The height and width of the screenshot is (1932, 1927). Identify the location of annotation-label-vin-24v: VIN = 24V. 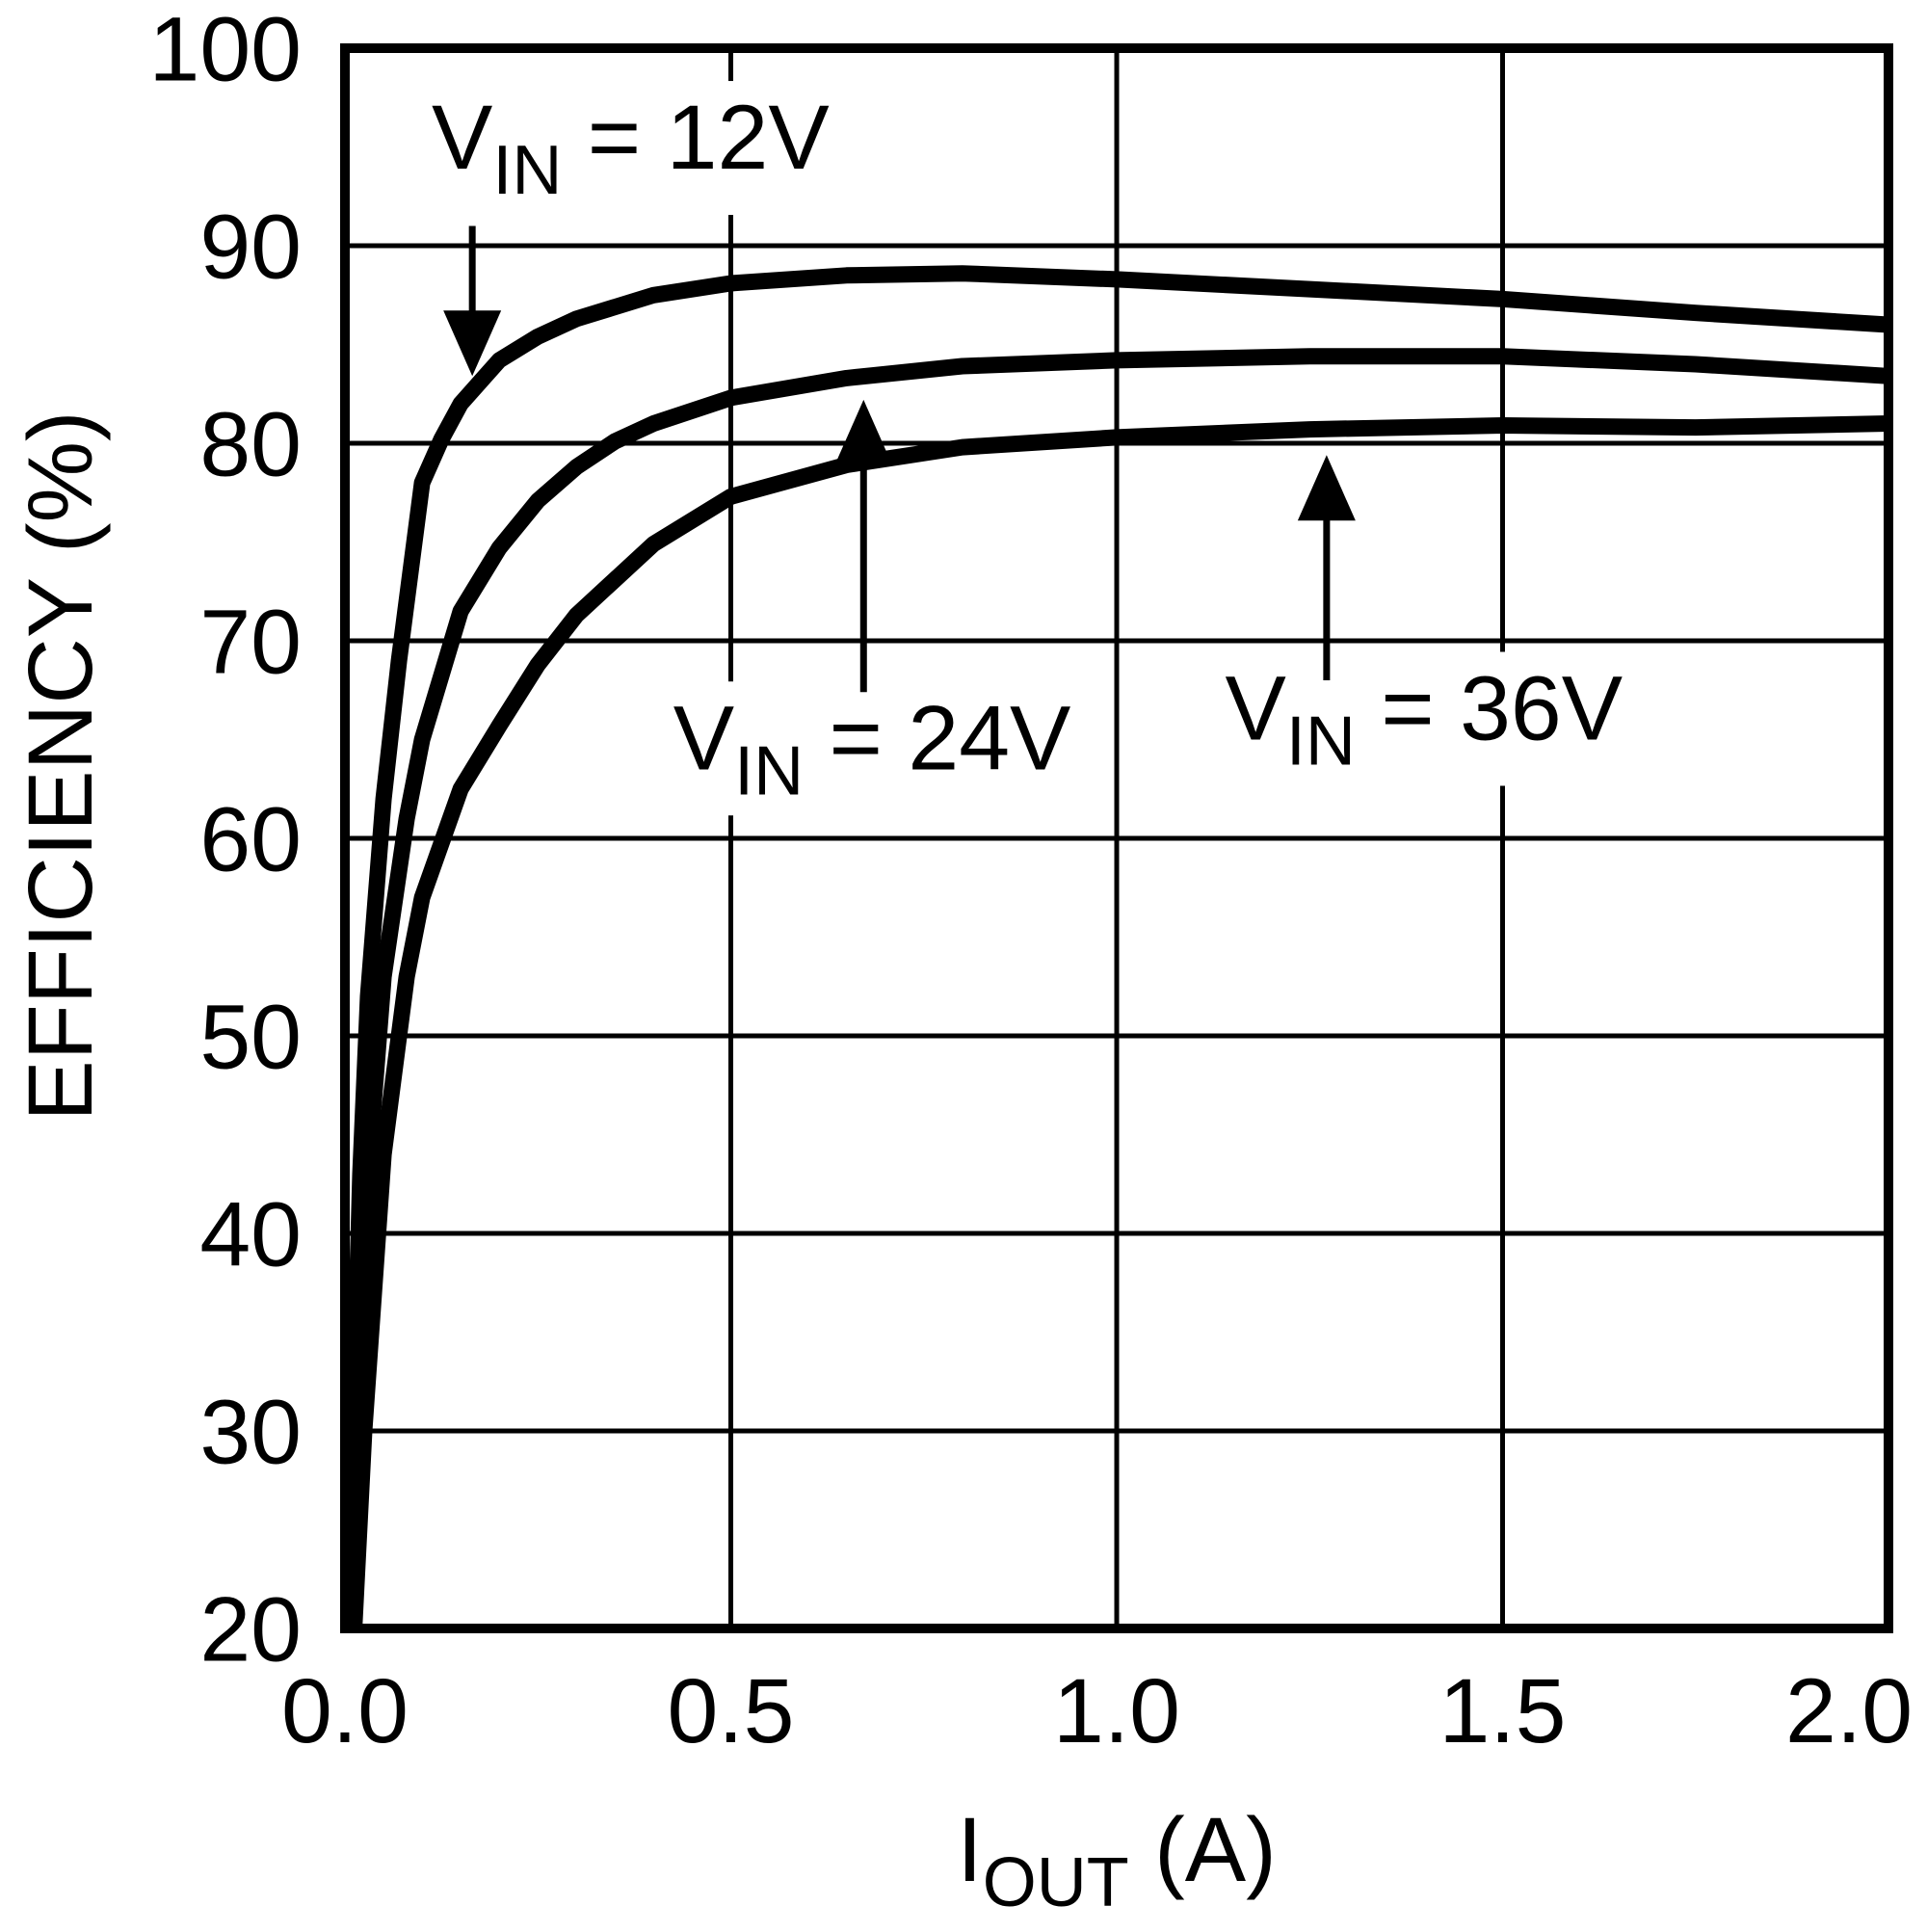
(872, 748).